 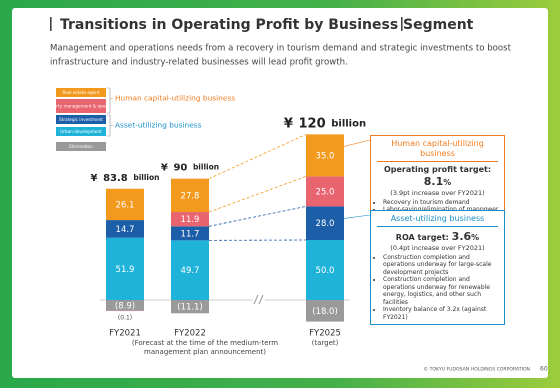 I want to click on value-label: 11.7, so click(x=190, y=234).